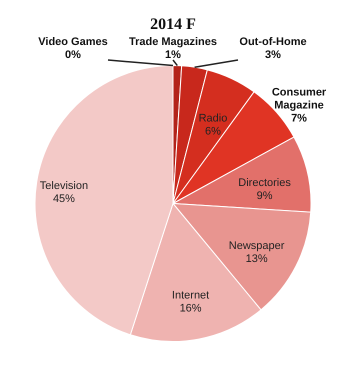 The width and height of the screenshot is (346, 367). What do you see at coordinates (73, 55) in the screenshot?
I see `text: 0%` at bounding box center [73, 55].